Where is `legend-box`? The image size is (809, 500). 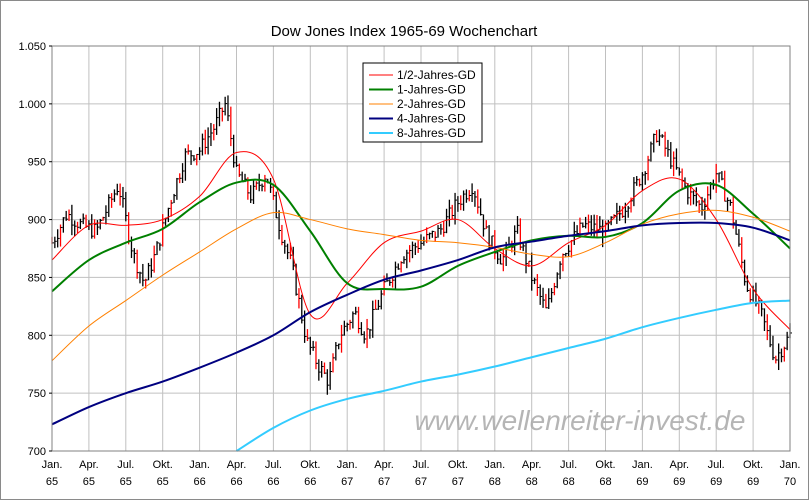 legend-box is located at coordinates (422, 102).